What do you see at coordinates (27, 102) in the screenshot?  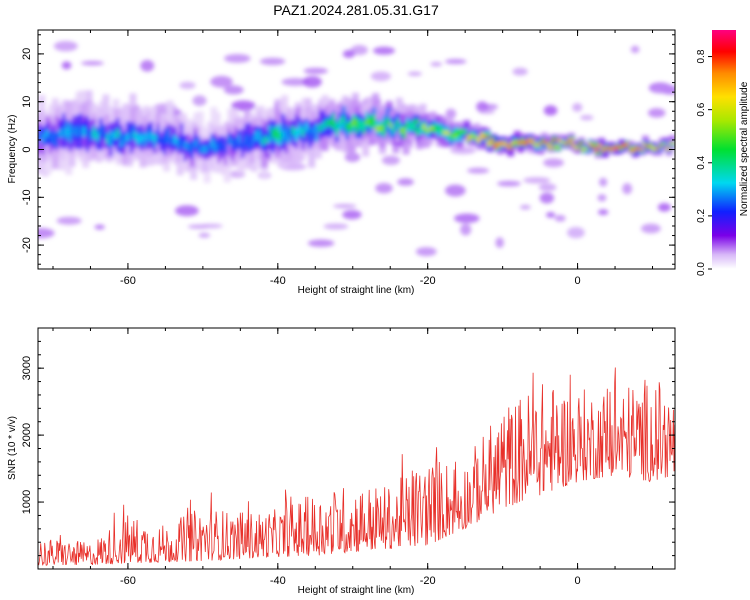 I see `y-tick-label: 10` at bounding box center [27, 102].